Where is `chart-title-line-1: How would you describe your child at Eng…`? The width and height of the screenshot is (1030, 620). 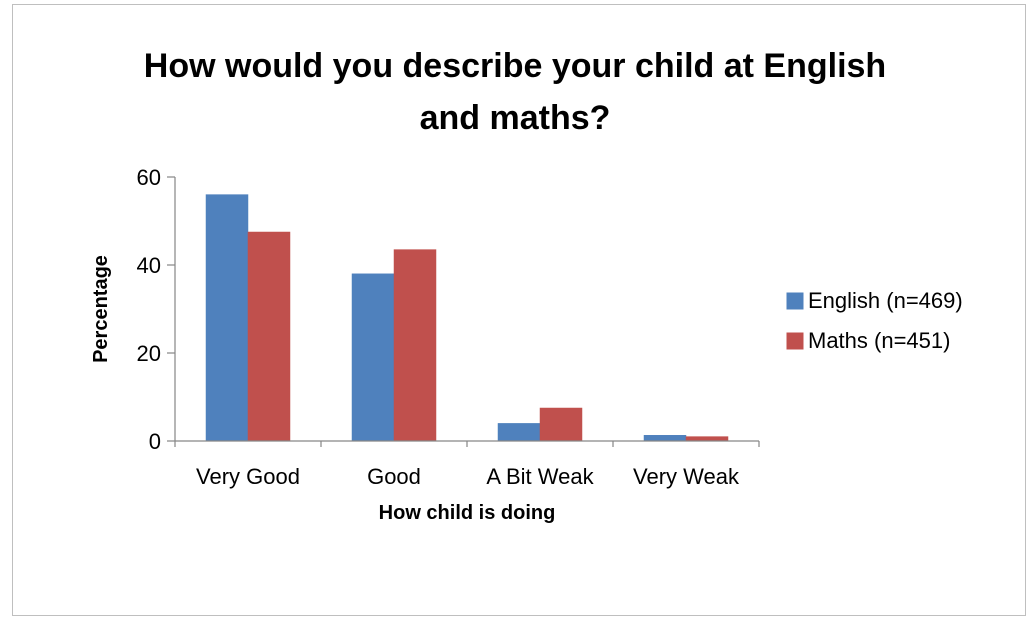
chart-title-line-1: How would you describe your child at Eng… is located at coordinates (515, 66).